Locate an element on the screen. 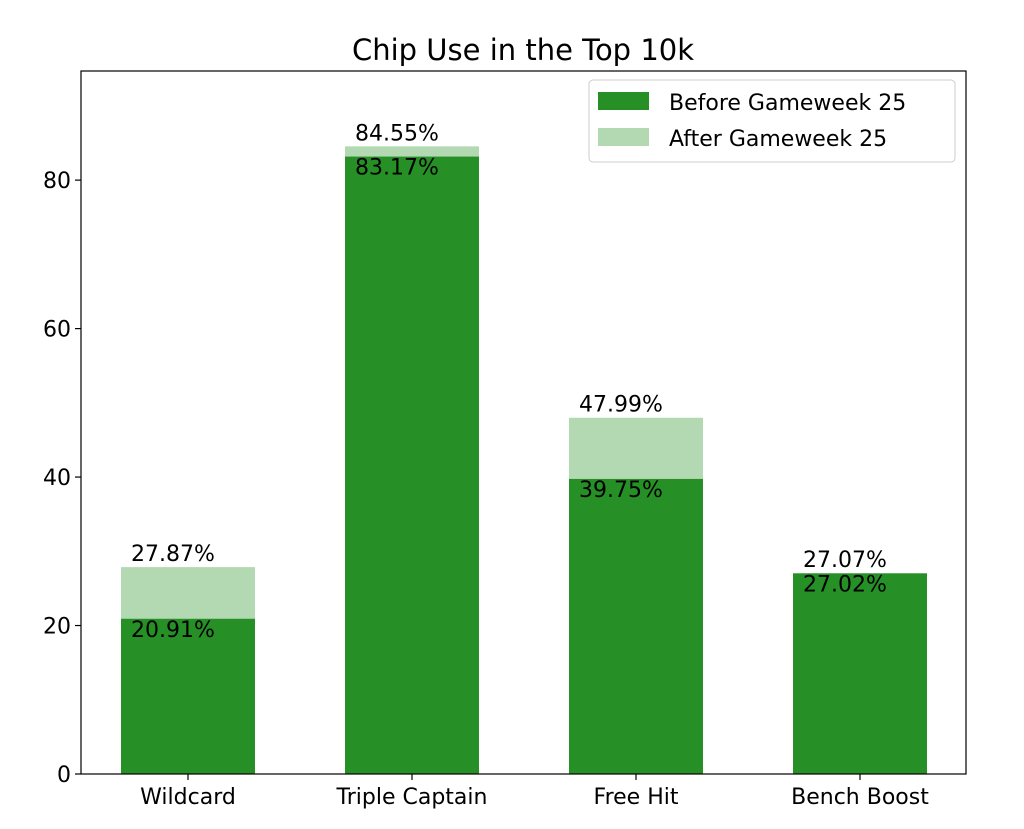 This screenshot has width=1024, height=829. data-label-after-triple-captain: 84.55% is located at coordinates (397, 133).